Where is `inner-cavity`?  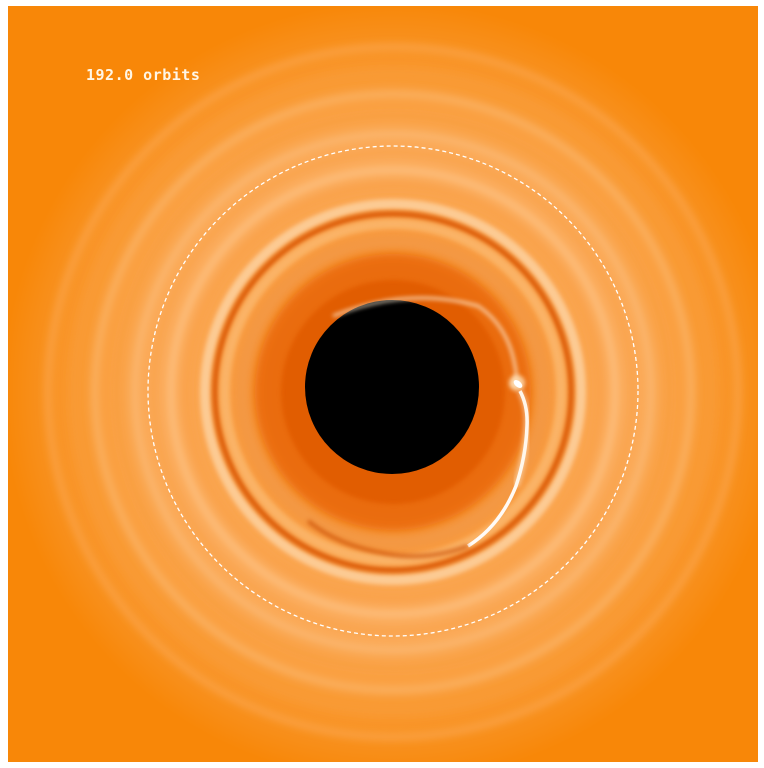 inner-cavity is located at coordinates (392, 387).